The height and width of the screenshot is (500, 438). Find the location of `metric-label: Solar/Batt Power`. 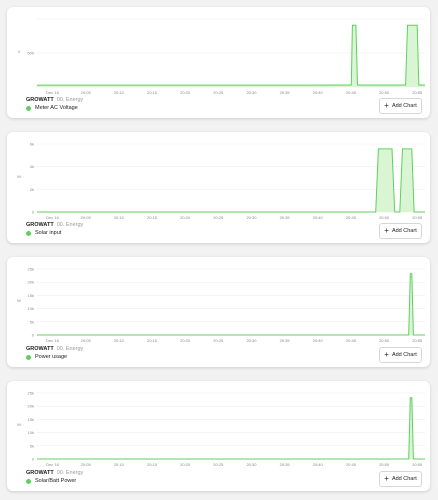

metric-label: Solar/Batt Power is located at coordinates (56, 481).